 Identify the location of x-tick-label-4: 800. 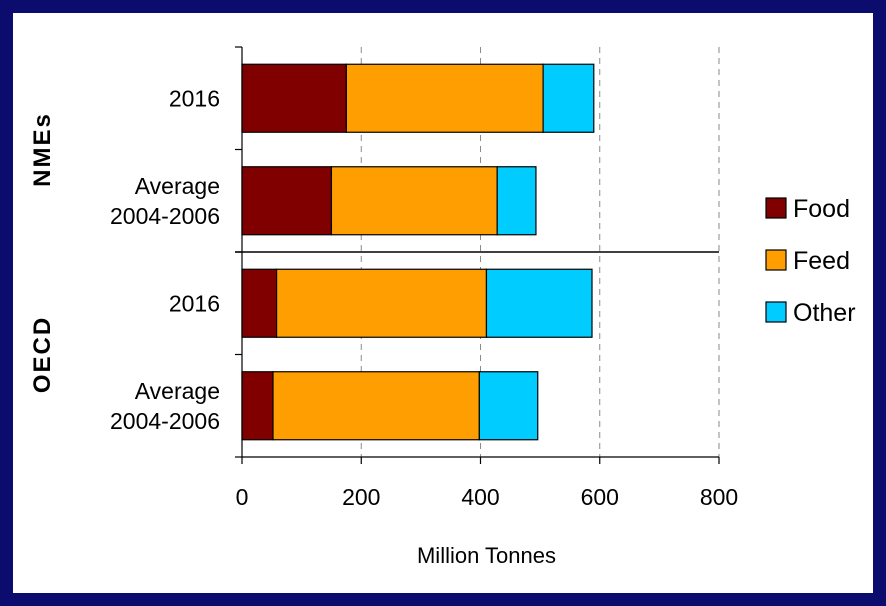
(719, 497).